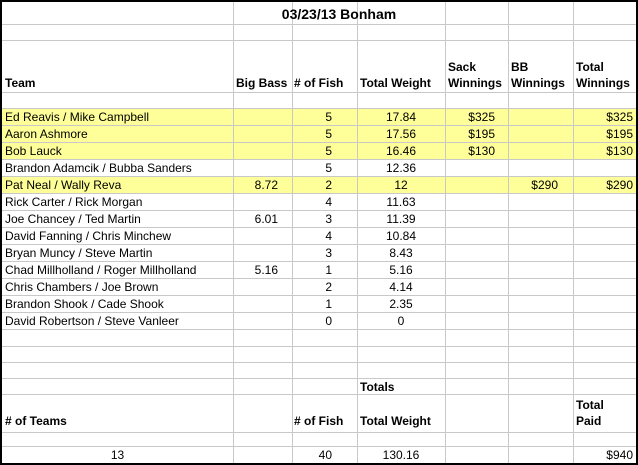 The image size is (638, 465). What do you see at coordinates (33, 151) in the screenshot?
I see `cell-team: Bob Lauck` at bounding box center [33, 151].